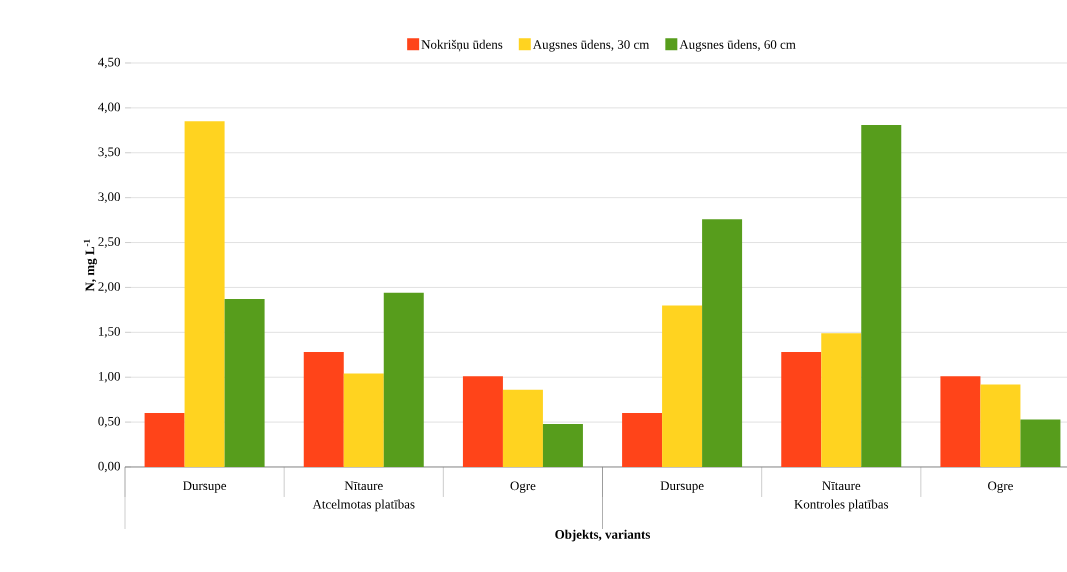 The image size is (1067, 572). I want to click on y-tick-label: 0,00, so click(109, 467).